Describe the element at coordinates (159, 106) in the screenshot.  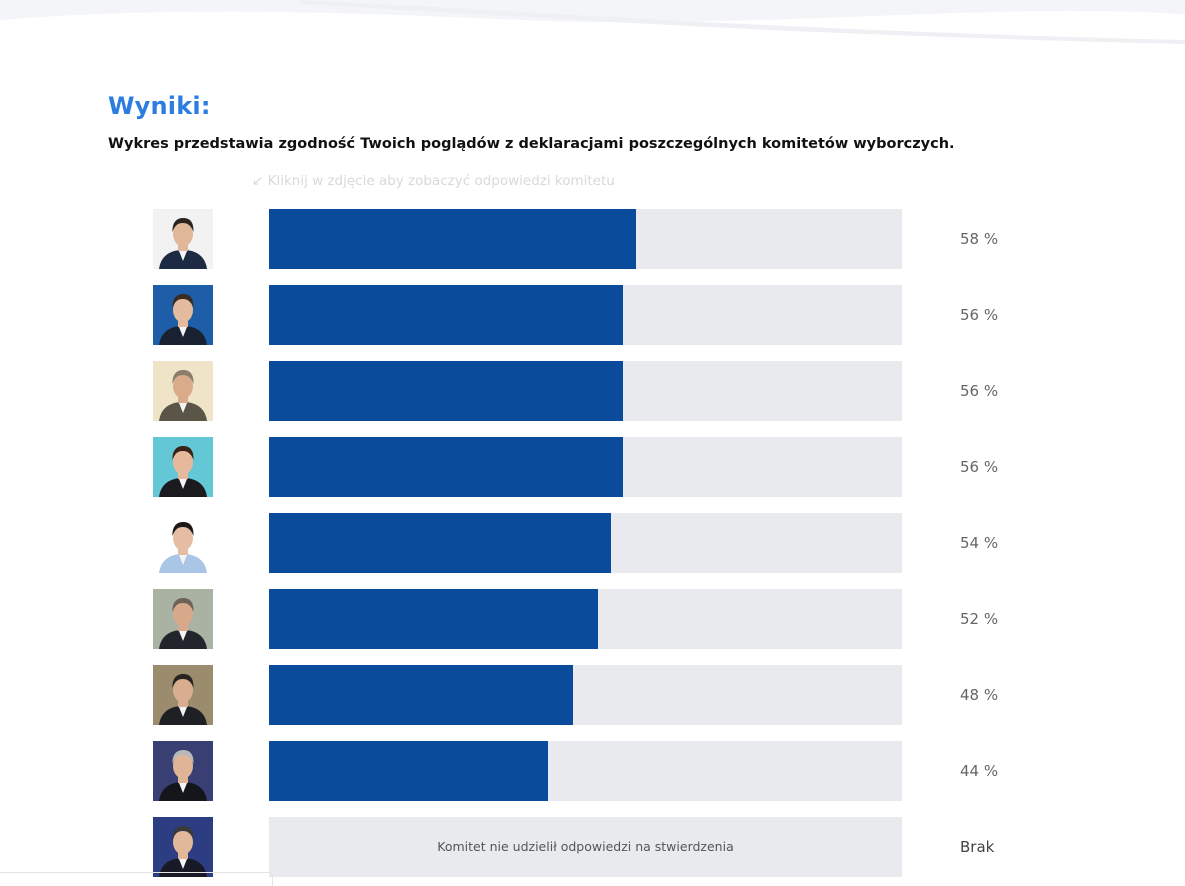
I see `results-title: Wyniki:` at that location.